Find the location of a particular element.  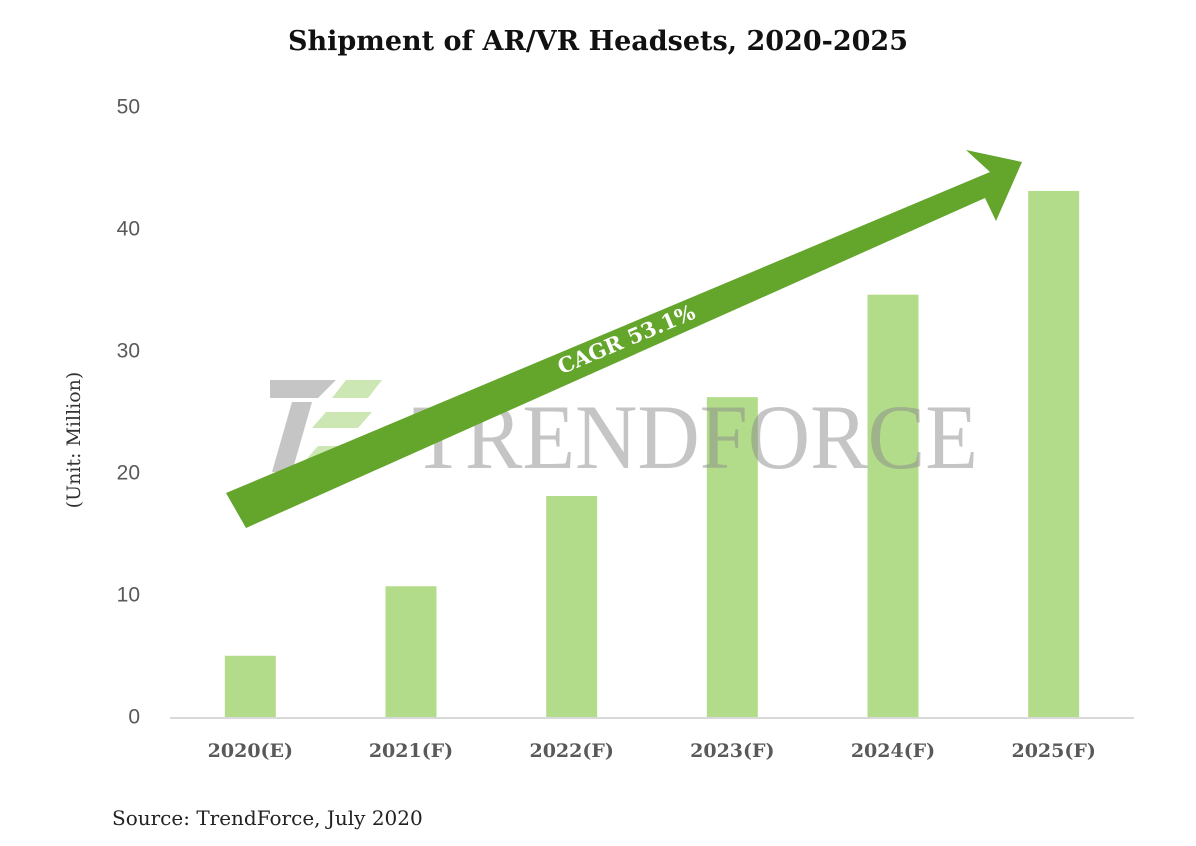

y-tick-label: 20 is located at coordinates (128, 473).